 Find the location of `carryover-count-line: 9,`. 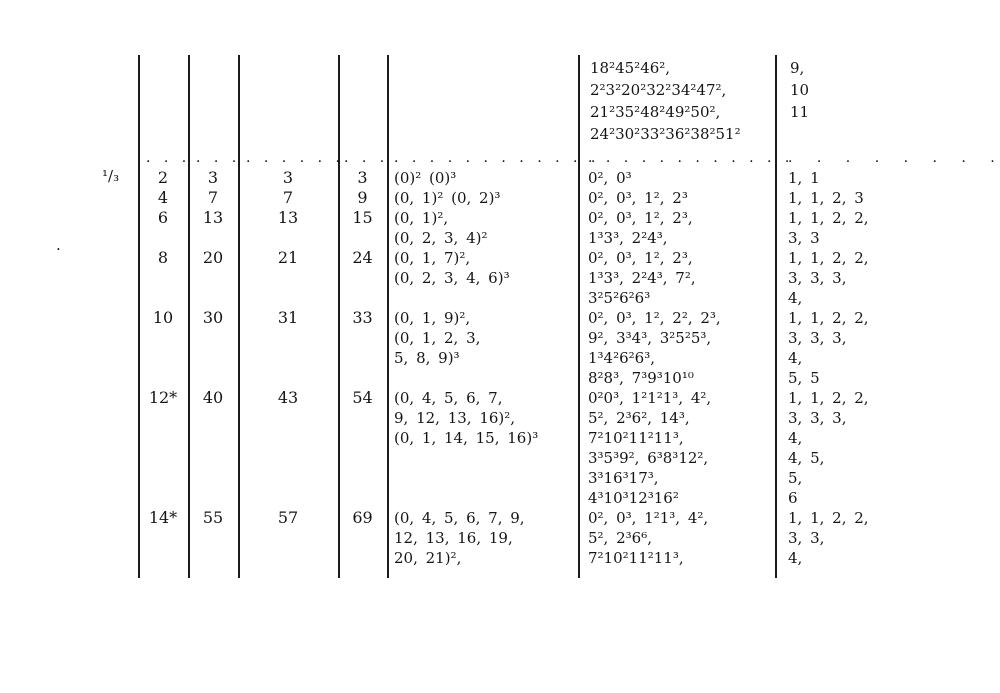

carryover-count-line: 9, is located at coordinates (797, 68).